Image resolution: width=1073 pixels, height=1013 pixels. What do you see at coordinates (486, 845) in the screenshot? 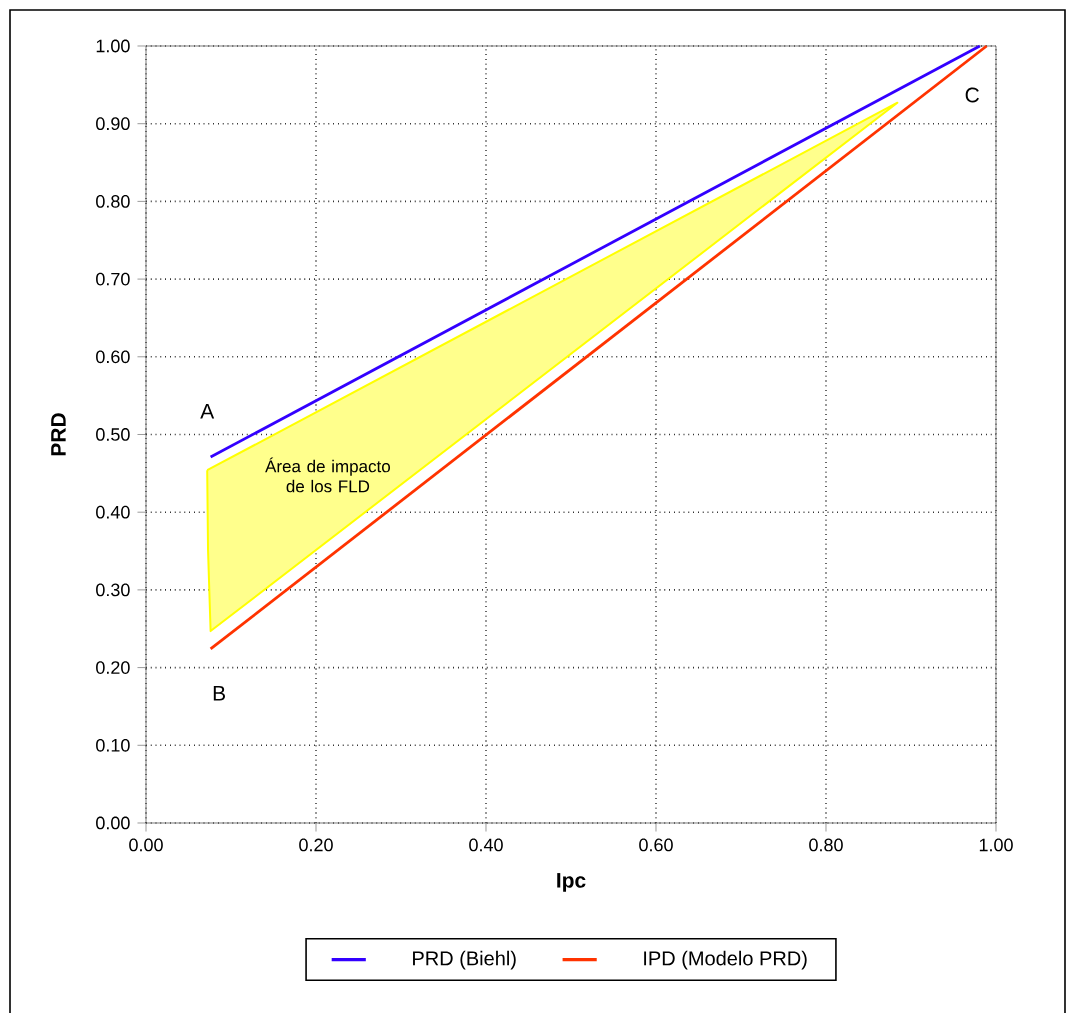
I see `x-tick-label: 0.40` at bounding box center [486, 845].